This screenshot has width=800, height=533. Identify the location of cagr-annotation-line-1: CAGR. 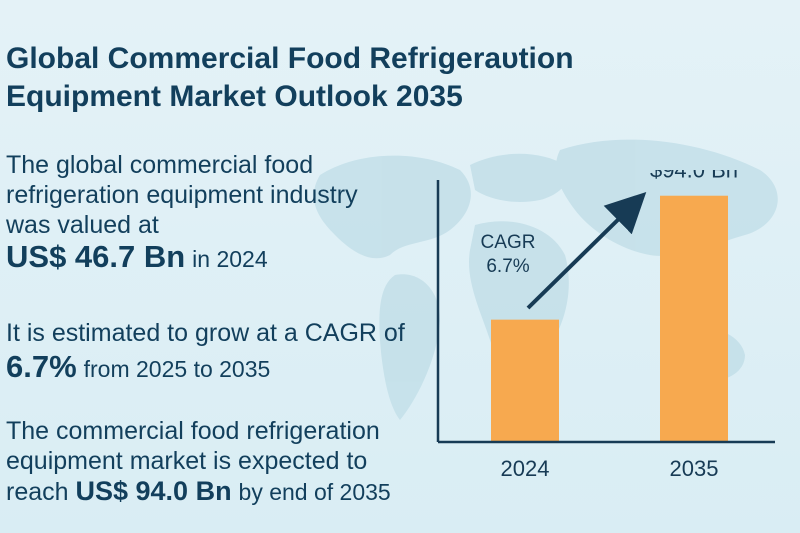
(508, 242).